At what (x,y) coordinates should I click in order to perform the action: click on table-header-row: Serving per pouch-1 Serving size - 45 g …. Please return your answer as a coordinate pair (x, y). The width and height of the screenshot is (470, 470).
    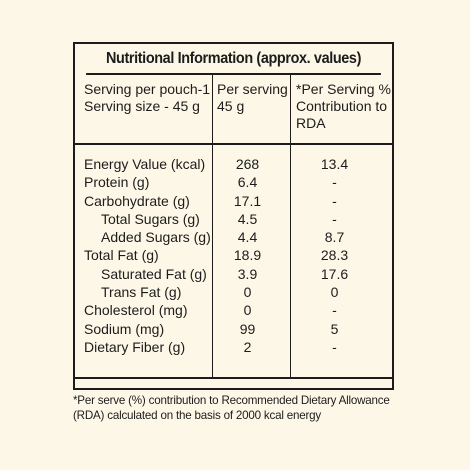
    Looking at the image, I should click on (233, 110).